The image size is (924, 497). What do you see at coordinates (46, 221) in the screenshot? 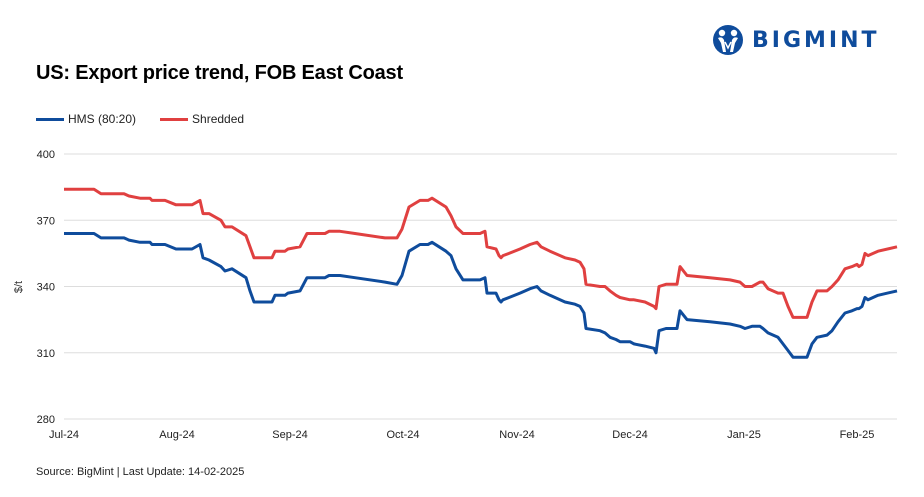
I see `y-tick-label: 370` at bounding box center [46, 221].